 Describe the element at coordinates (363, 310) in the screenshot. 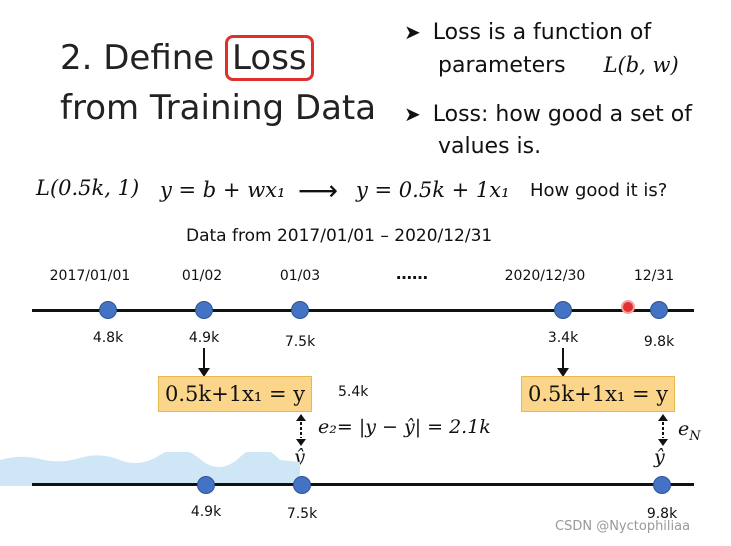

I see `top-timeline-line` at that location.